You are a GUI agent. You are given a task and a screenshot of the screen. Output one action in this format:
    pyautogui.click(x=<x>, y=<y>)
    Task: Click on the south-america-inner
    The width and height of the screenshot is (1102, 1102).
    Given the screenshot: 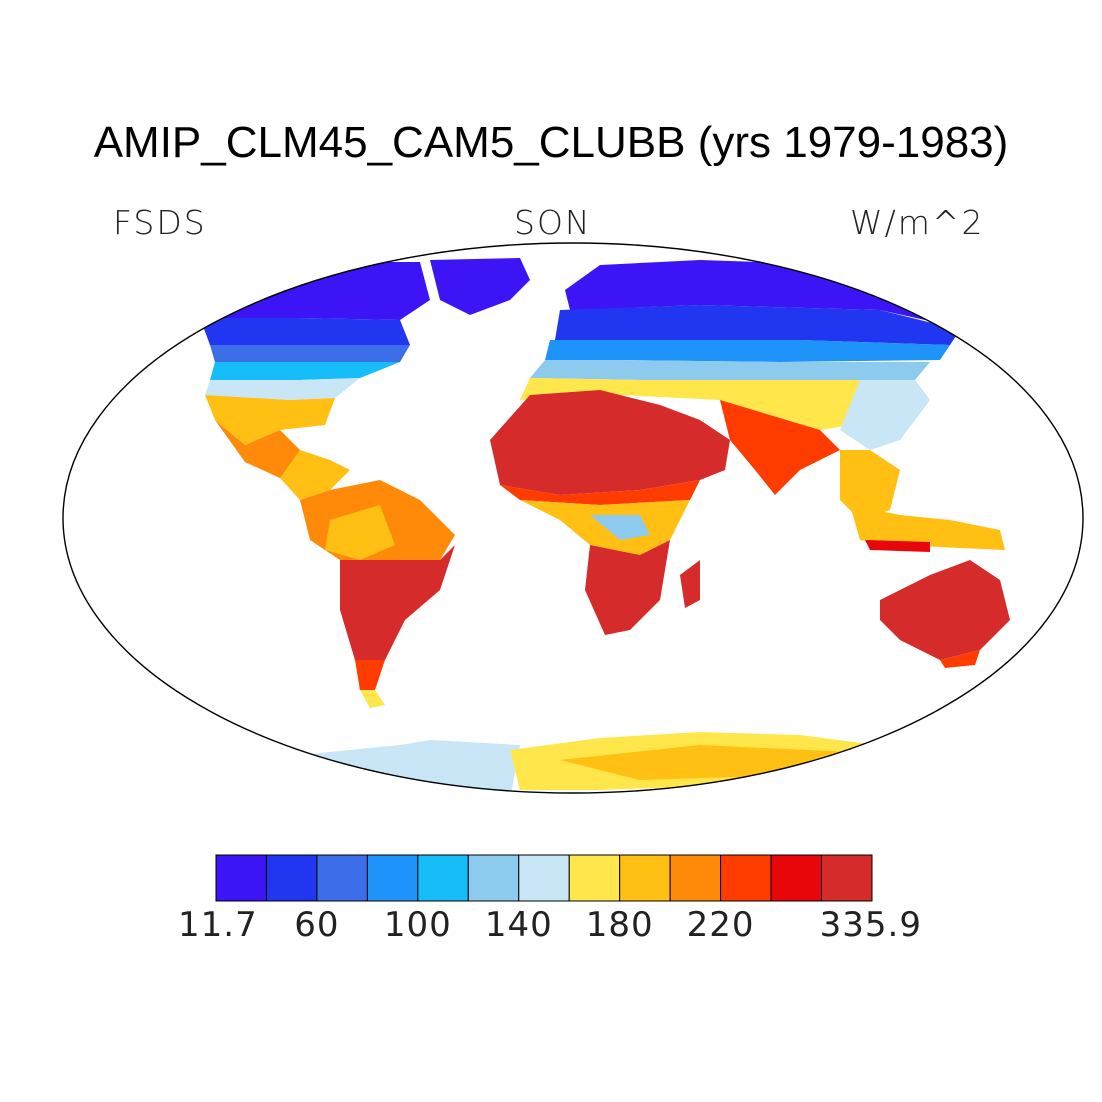 What is the action you would take?
    pyautogui.click(x=360, y=532)
    